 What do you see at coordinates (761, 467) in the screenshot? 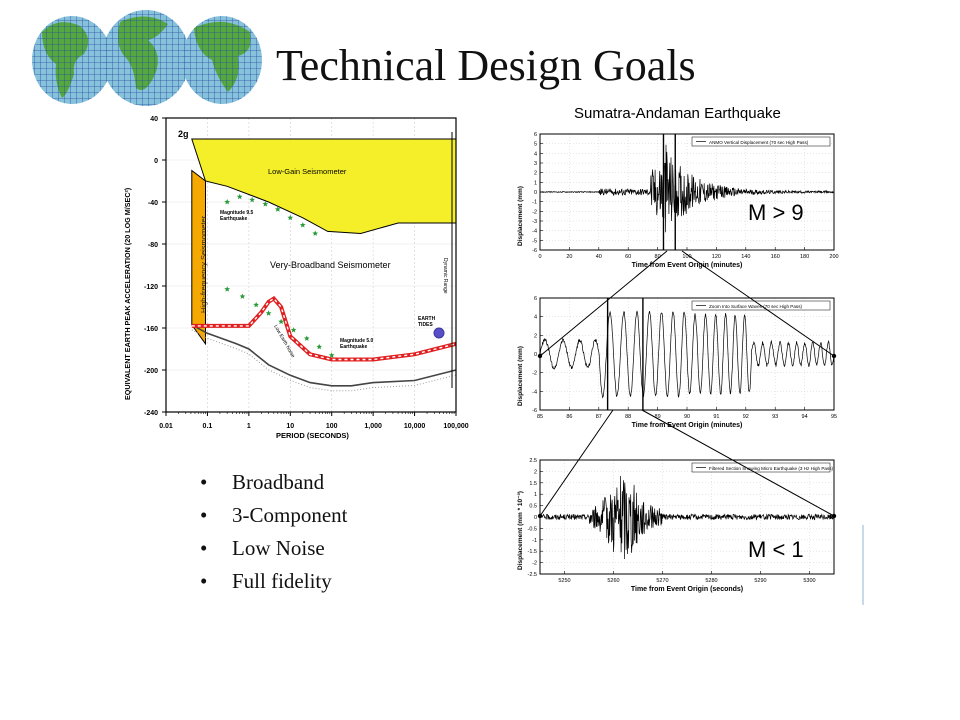
I see `legend-box` at bounding box center [761, 467].